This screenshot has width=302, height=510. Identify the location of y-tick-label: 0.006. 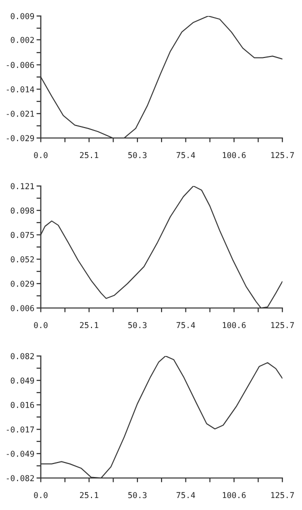
(22, 308).